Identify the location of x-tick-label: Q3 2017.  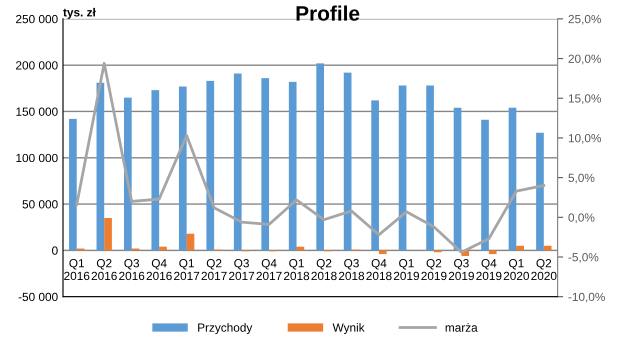
(241, 269).